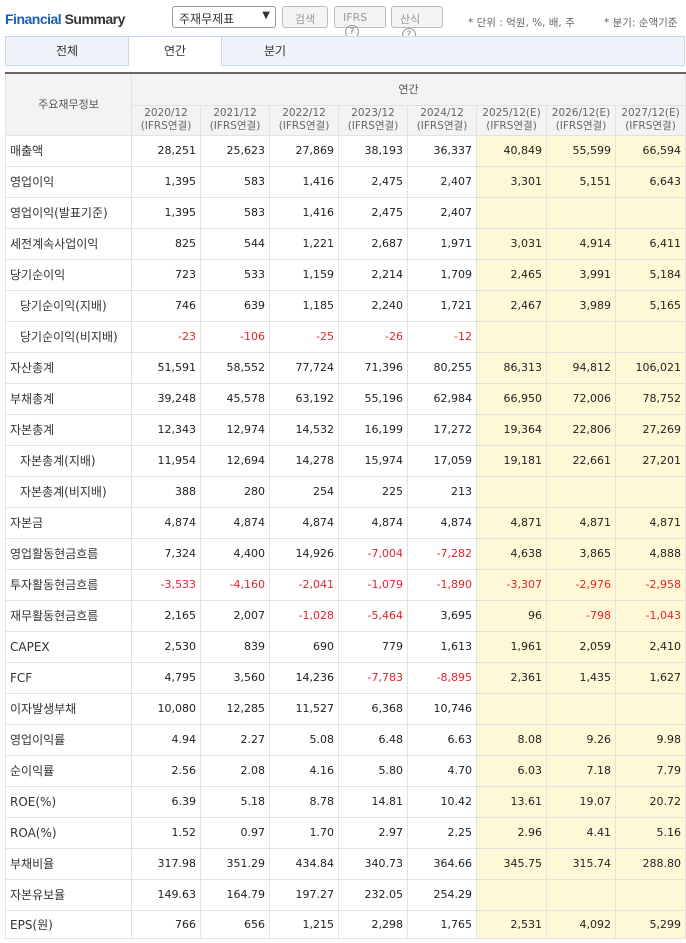 This screenshot has width=686, height=943. I want to click on table-cell: 2,410, so click(650, 646).